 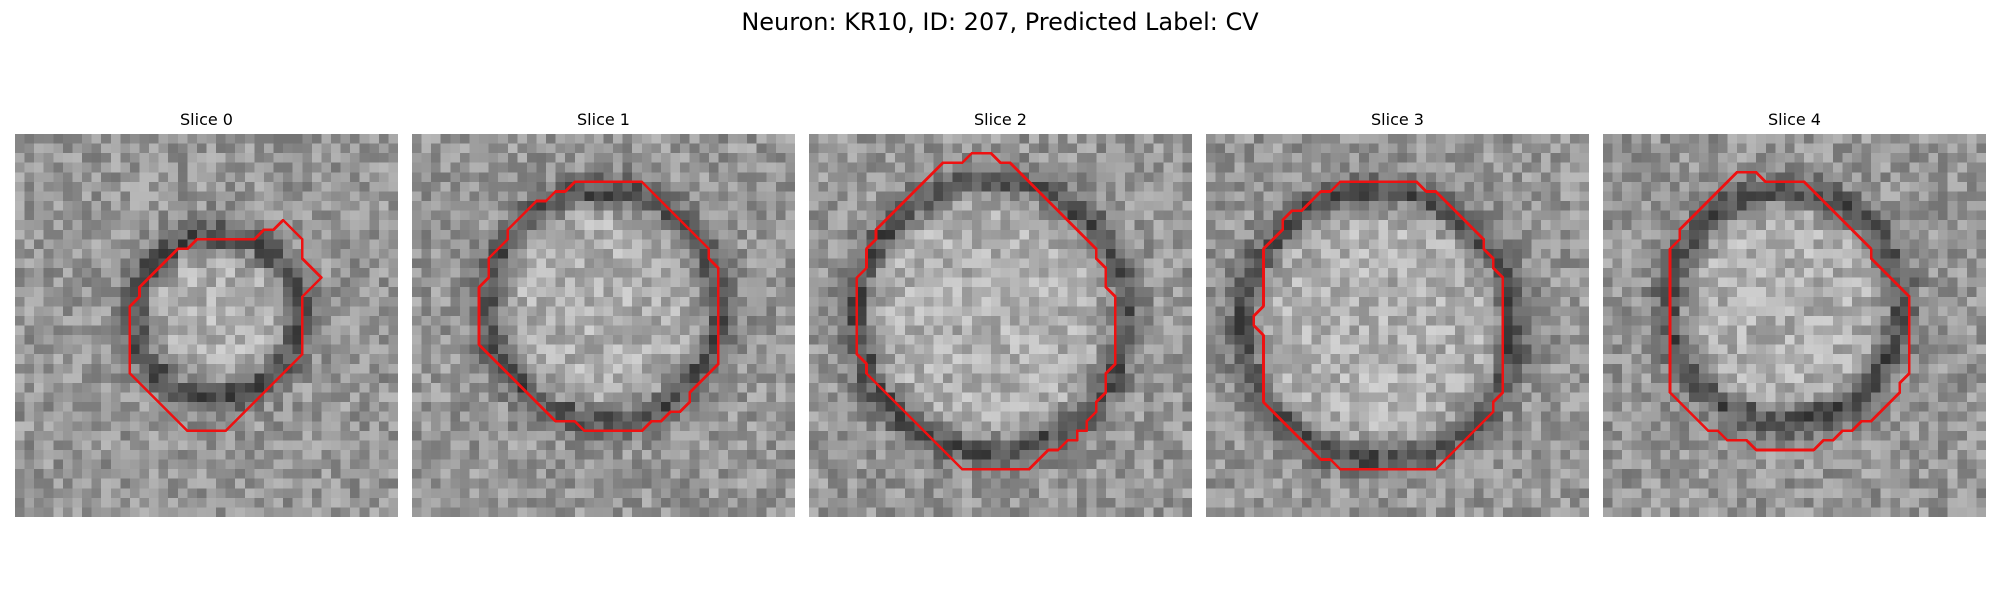 I want to click on slice-4-outline, so click(x=1789, y=311).